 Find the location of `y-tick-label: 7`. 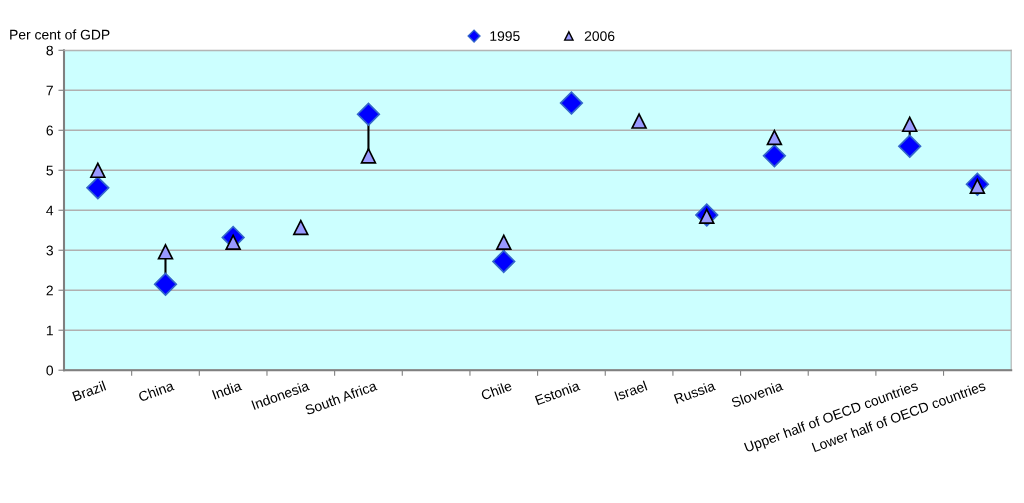

y-tick-label: 7 is located at coordinates (49, 90).